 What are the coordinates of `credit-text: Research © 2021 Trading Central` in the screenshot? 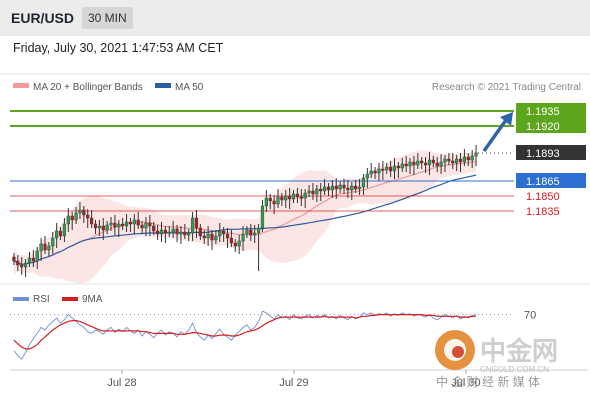 It's located at (506, 87).